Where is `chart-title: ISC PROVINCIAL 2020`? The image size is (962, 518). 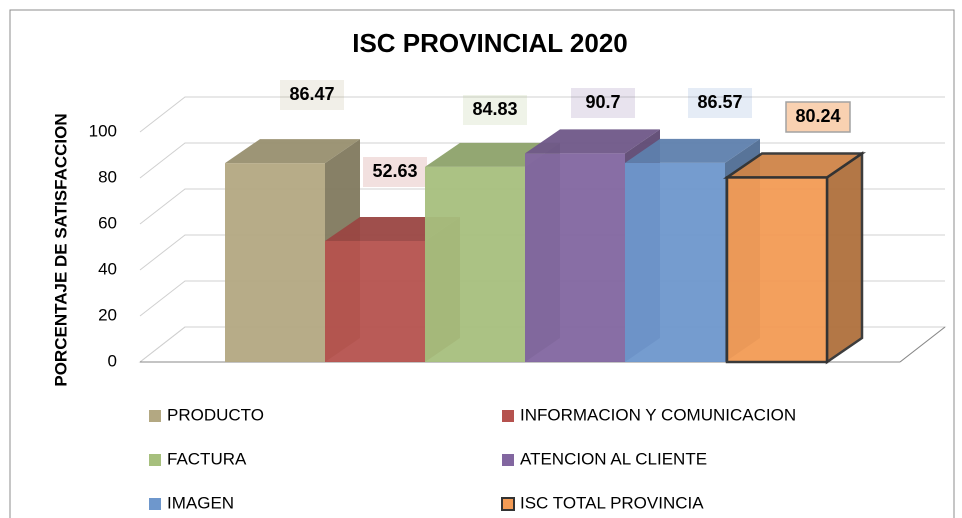
chart-title: ISC PROVINCIAL 2020 is located at coordinates (490, 43).